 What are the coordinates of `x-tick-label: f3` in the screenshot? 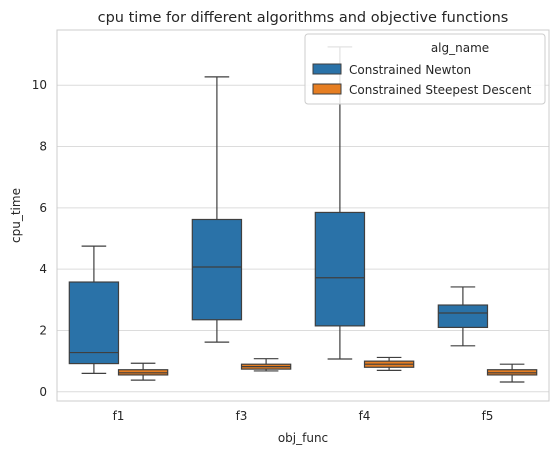 It's located at (242, 416).